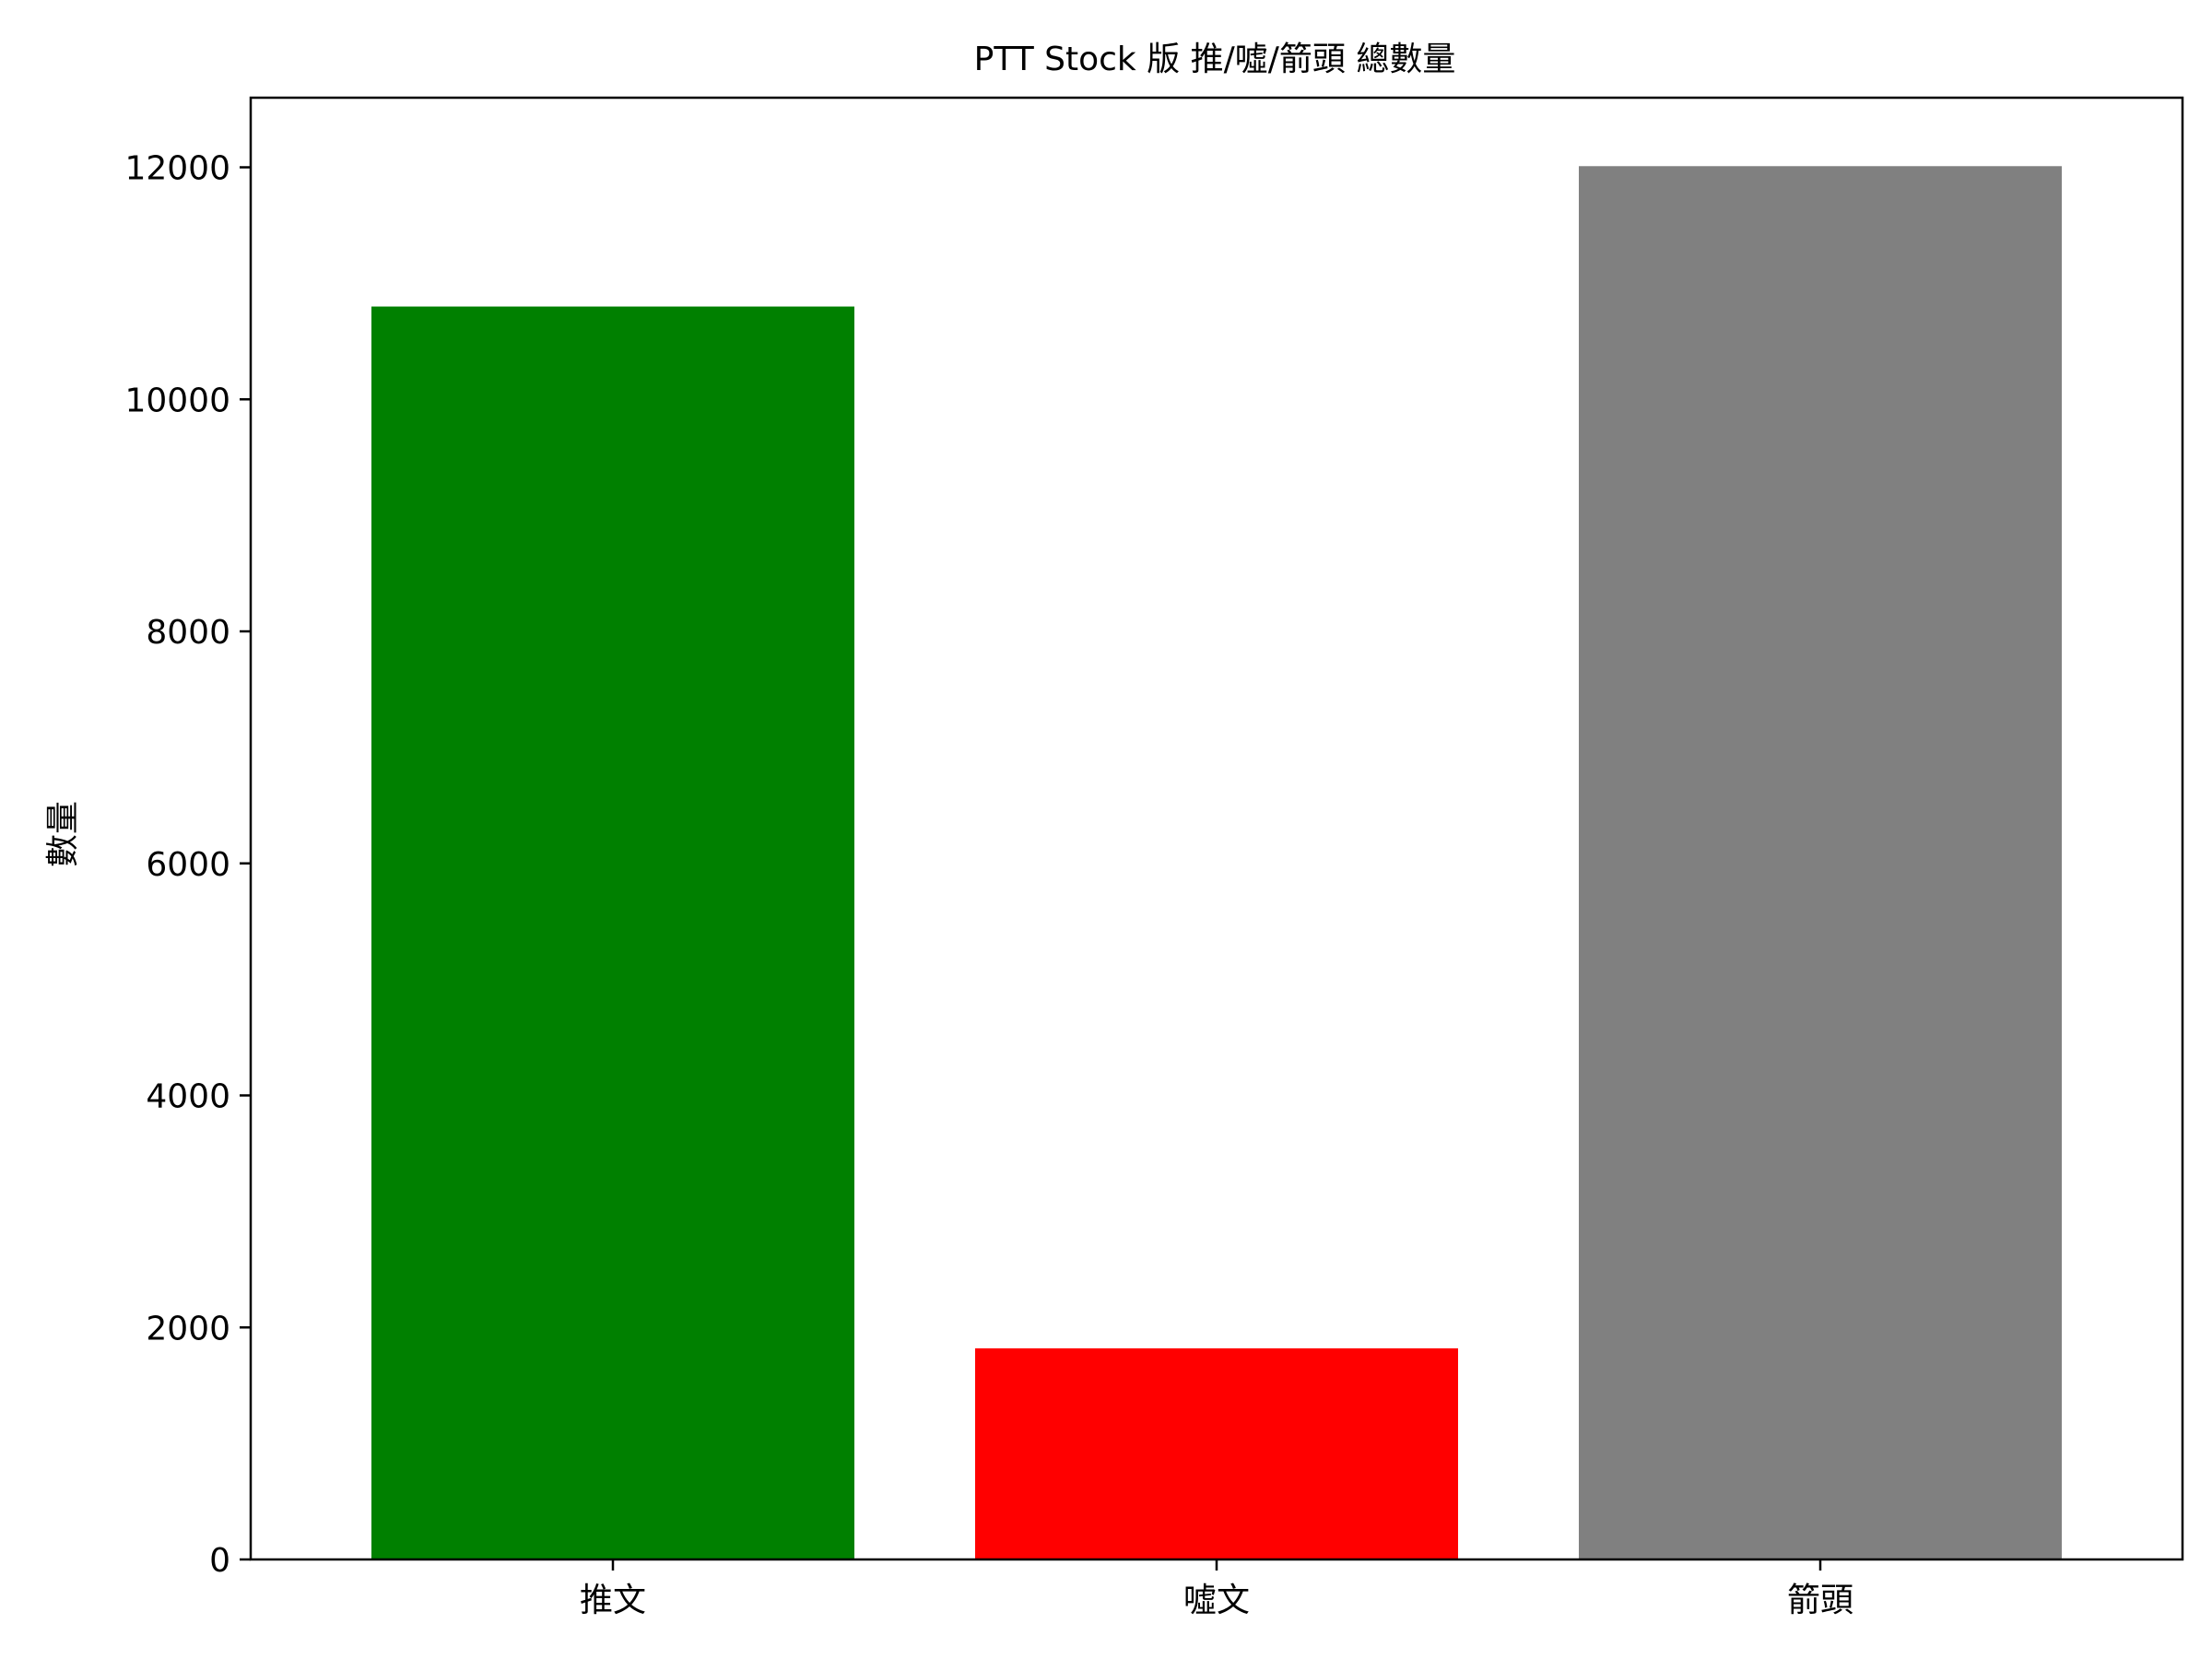  Describe the element at coordinates (188, 633) in the screenshot. I see `y-tick-label: 8000` at that location.